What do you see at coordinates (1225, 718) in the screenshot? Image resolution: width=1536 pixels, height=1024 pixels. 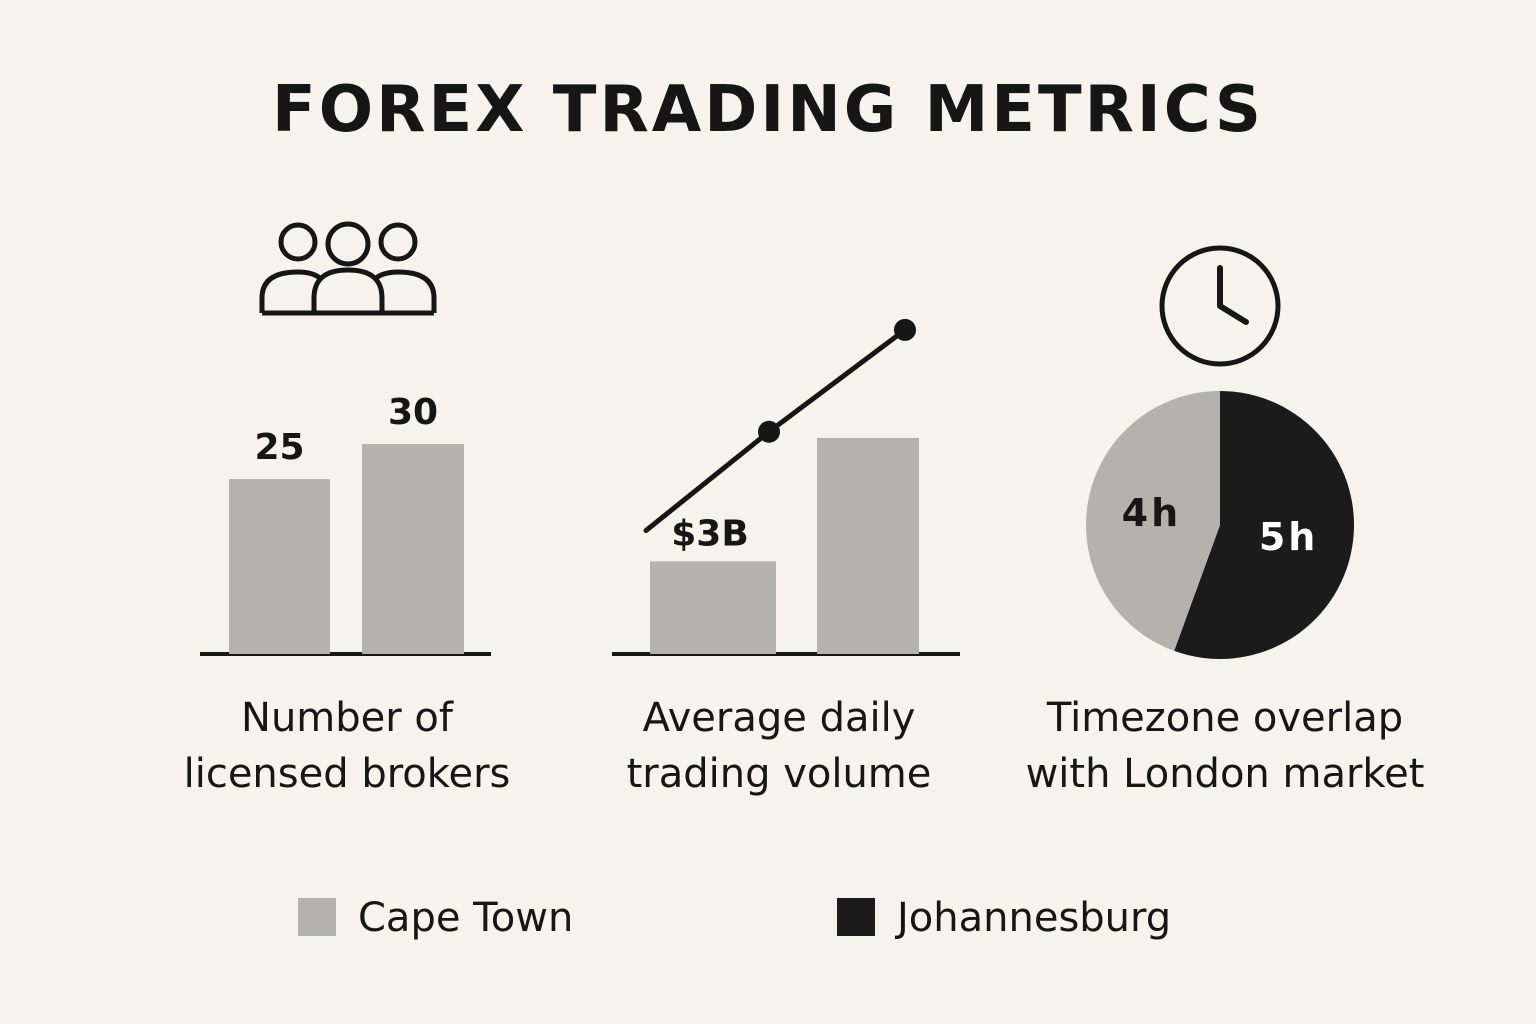 I see `caption-line: Timezone overlap` at bounding box center [1225, 718].